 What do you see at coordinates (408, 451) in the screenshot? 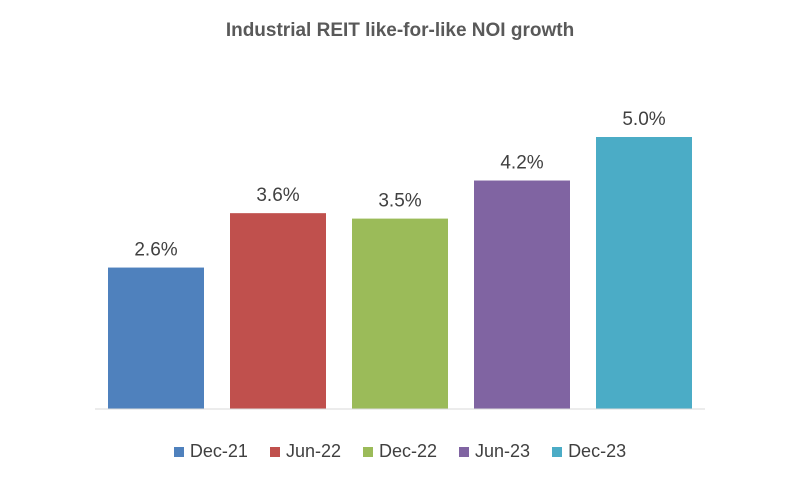
I see `legend-label: Dec-22` at bounding box center [408, 451].